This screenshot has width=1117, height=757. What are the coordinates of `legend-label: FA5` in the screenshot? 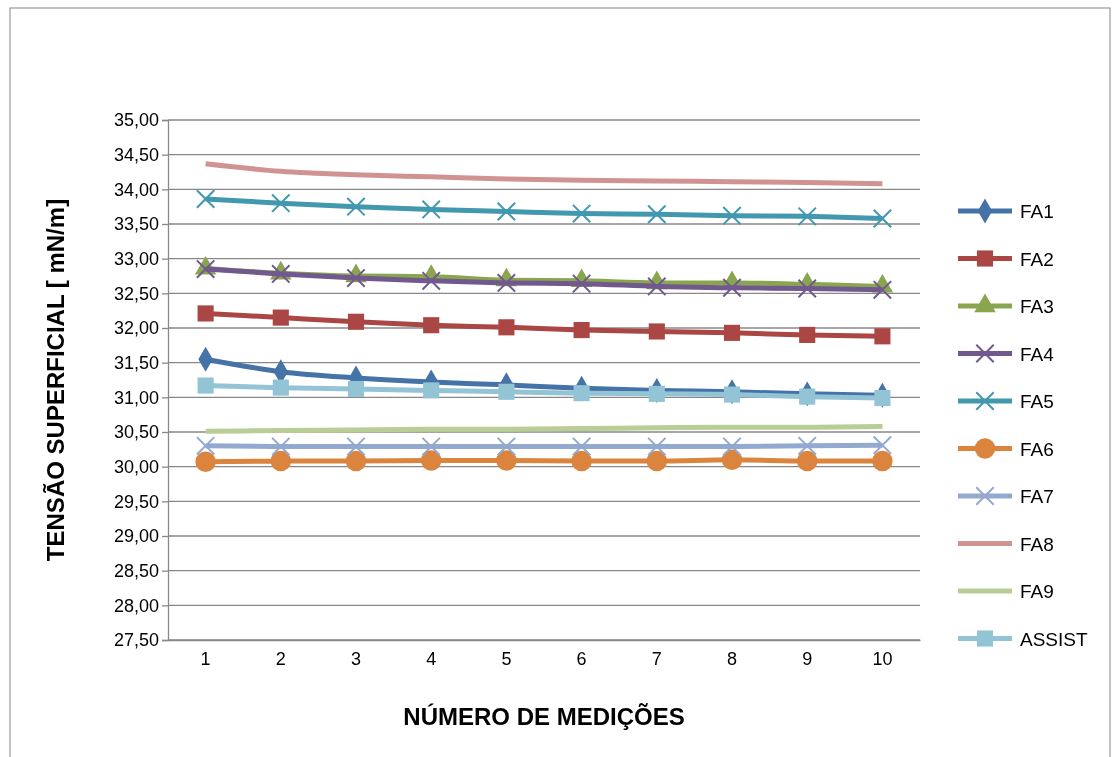 It's located at (1037, 401).